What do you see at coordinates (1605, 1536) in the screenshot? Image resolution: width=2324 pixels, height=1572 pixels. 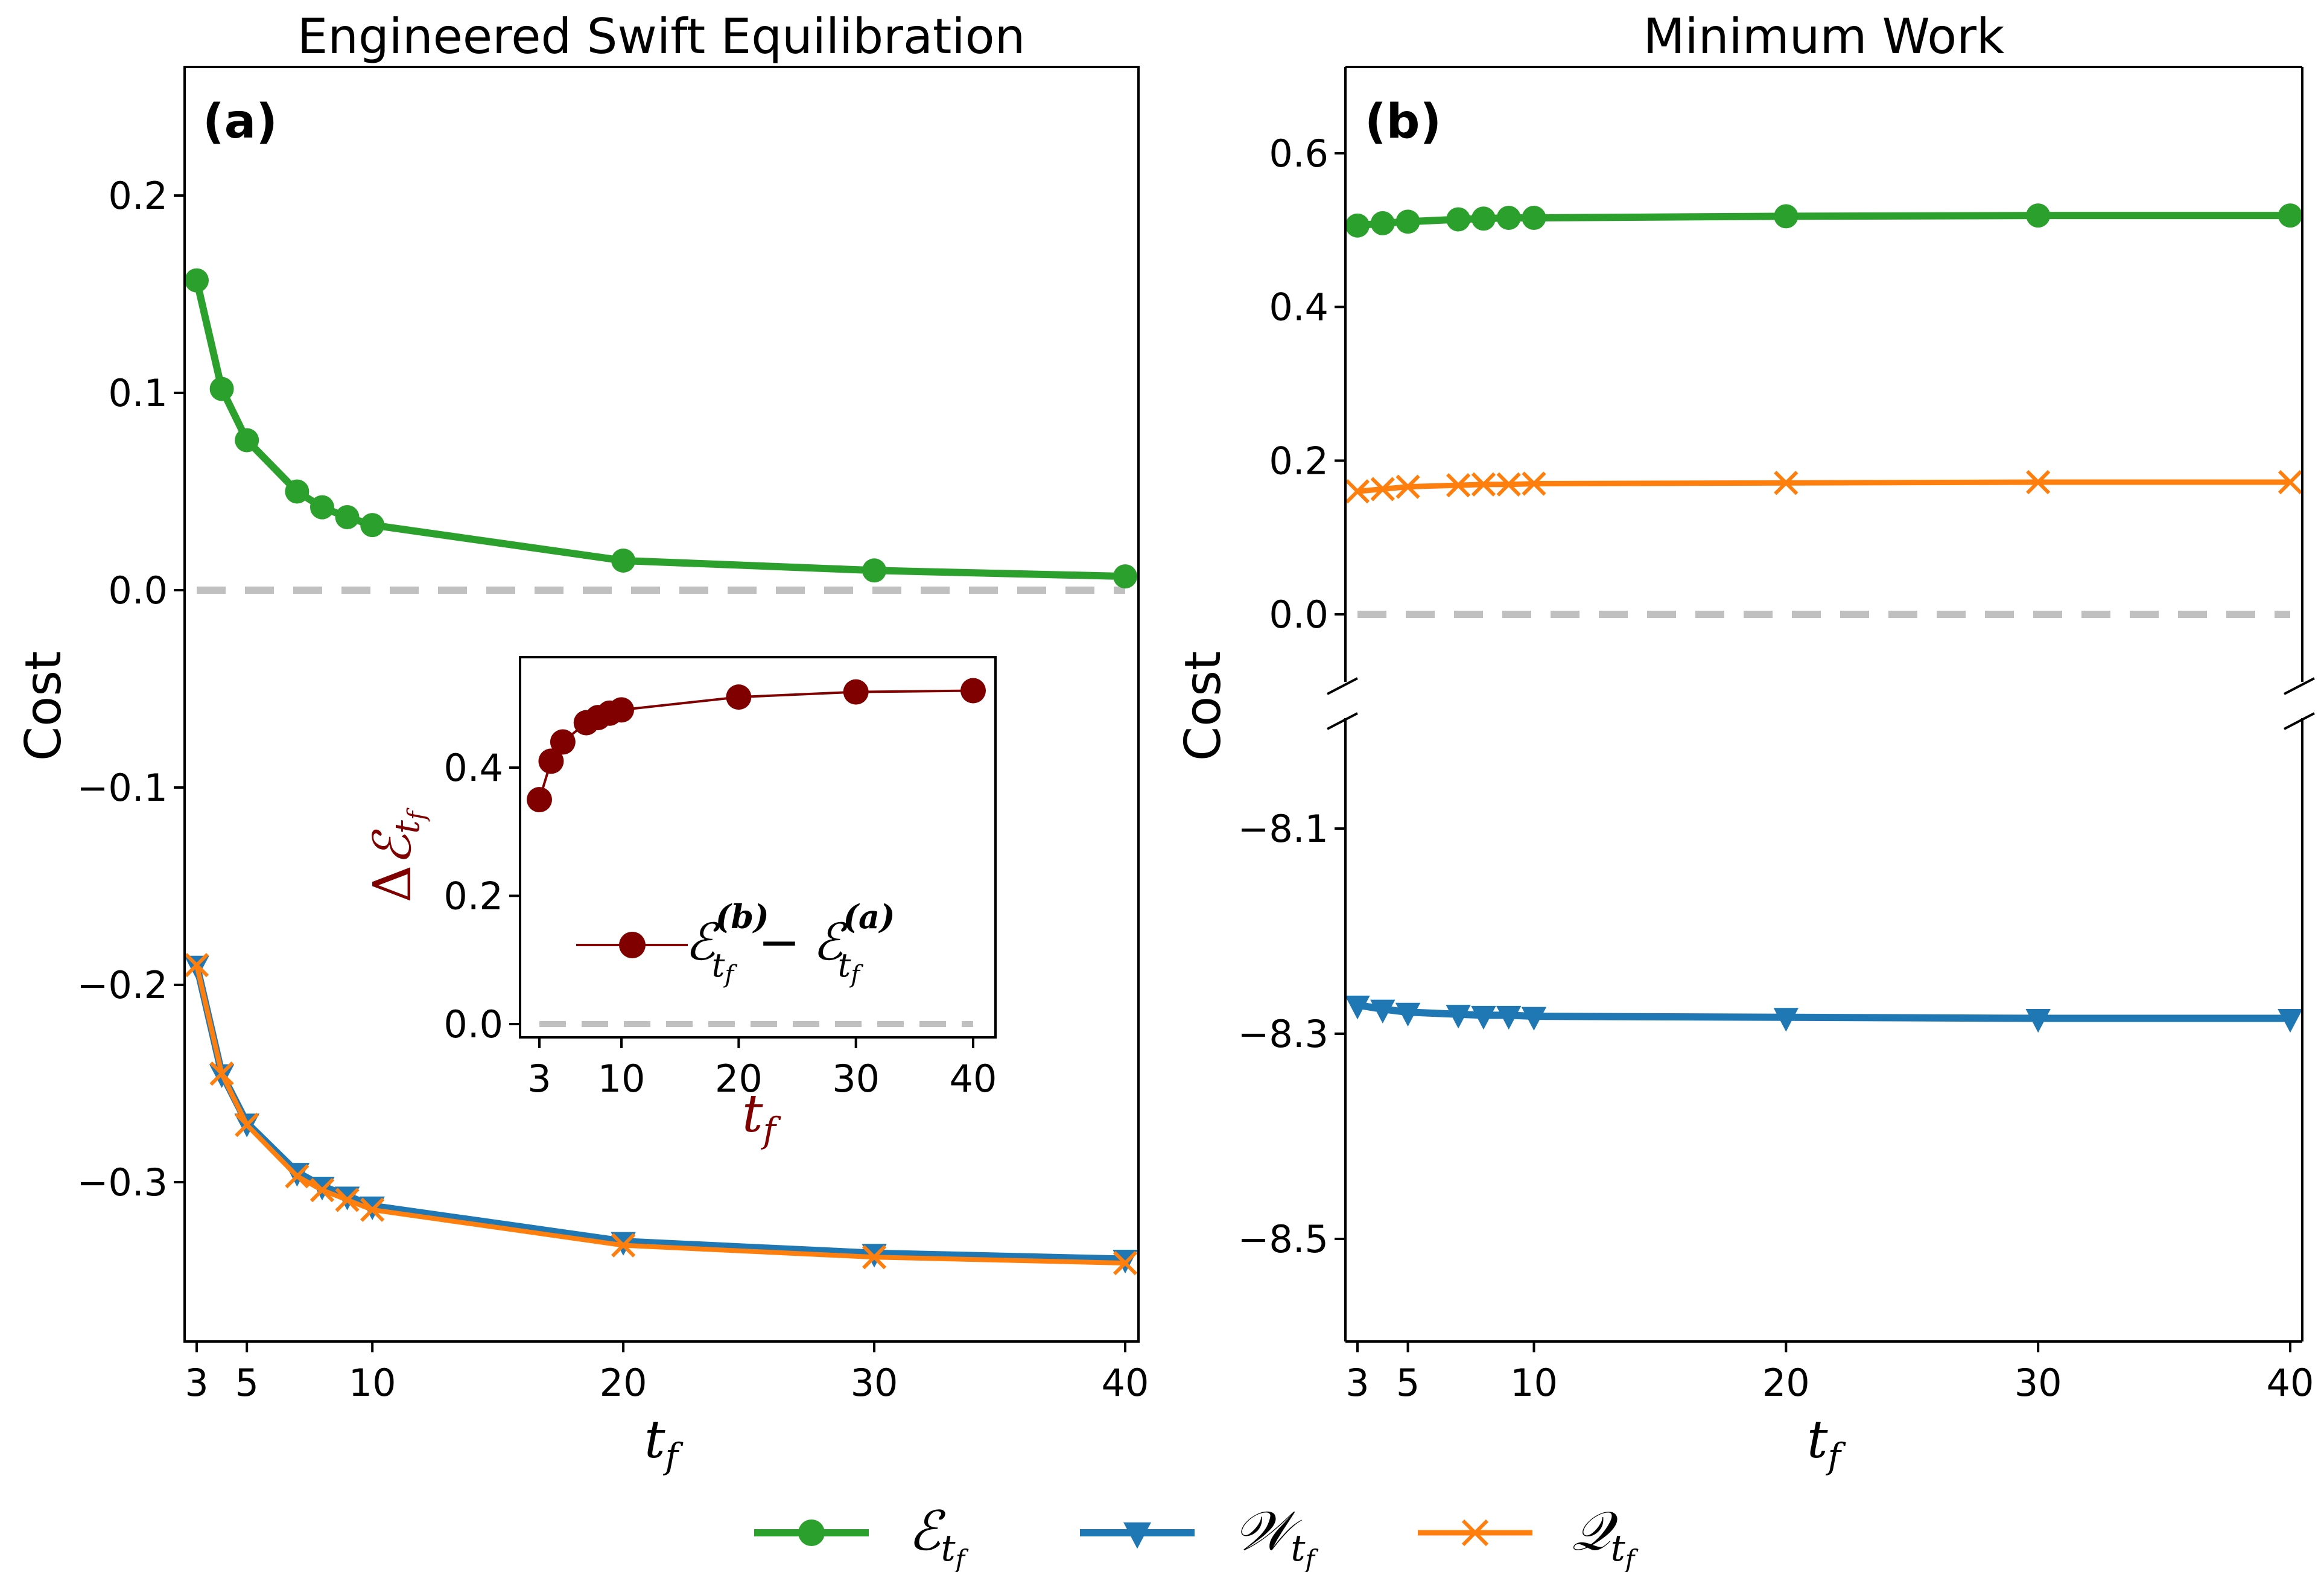 I see `legend-label: 𝒬tf` at bounding box center [1605, 1536].